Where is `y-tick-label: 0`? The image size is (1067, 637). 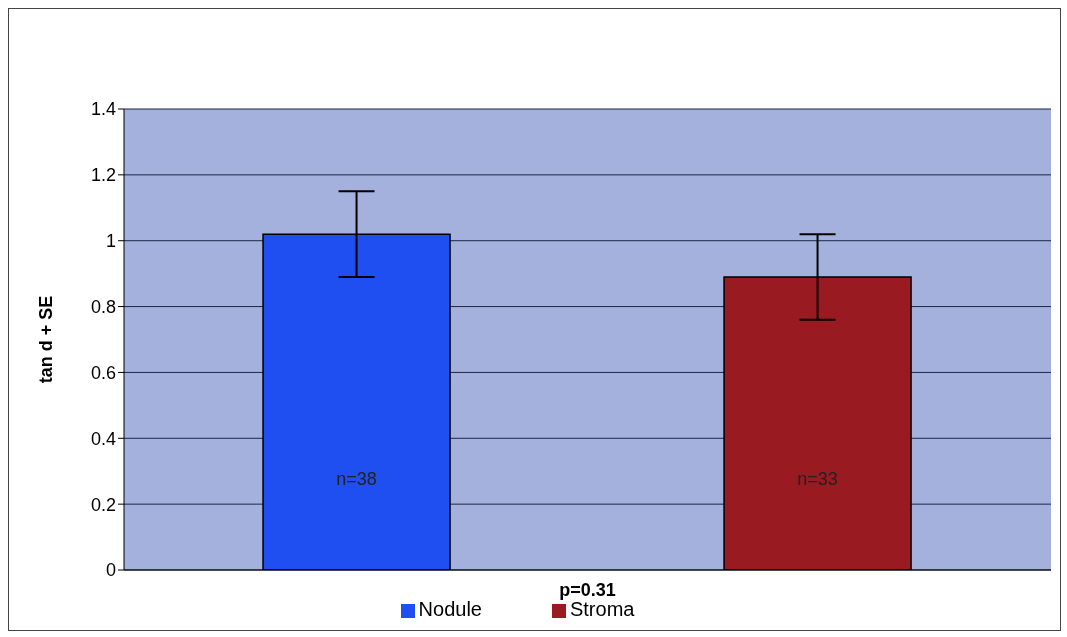 y-tick-label: 0 is located at coordinates (110, 570).